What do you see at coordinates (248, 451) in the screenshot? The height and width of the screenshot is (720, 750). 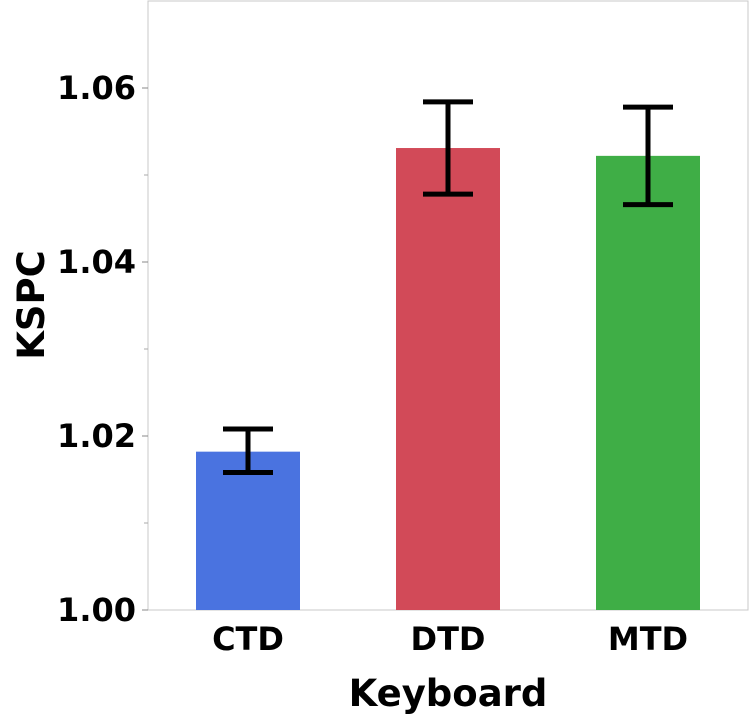 I see `error-bar-ctd` at bounding box center [248, 451].